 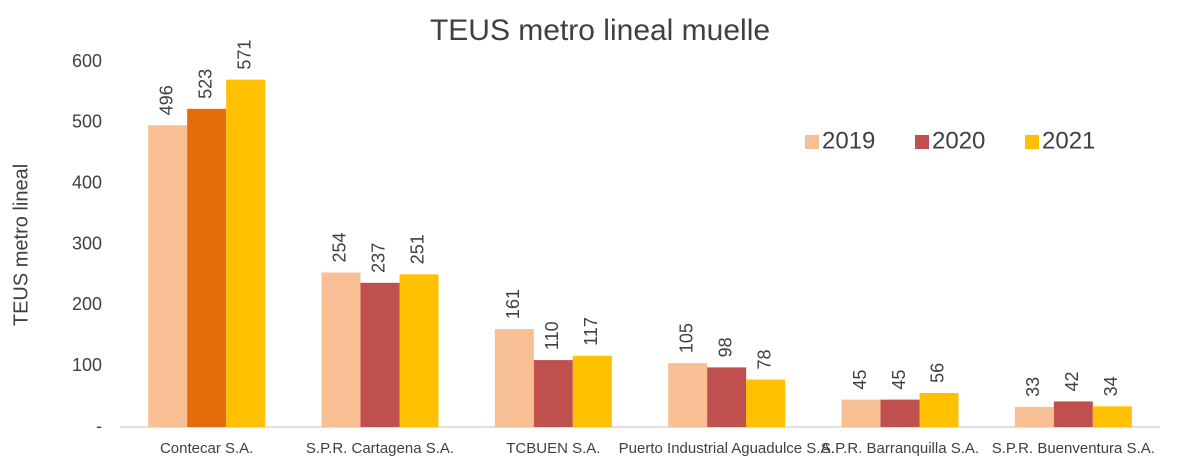 What do you see at coordinates (166, 100) in the screenshot?
I see `data-label: 496` at bounding box center [166, 100].